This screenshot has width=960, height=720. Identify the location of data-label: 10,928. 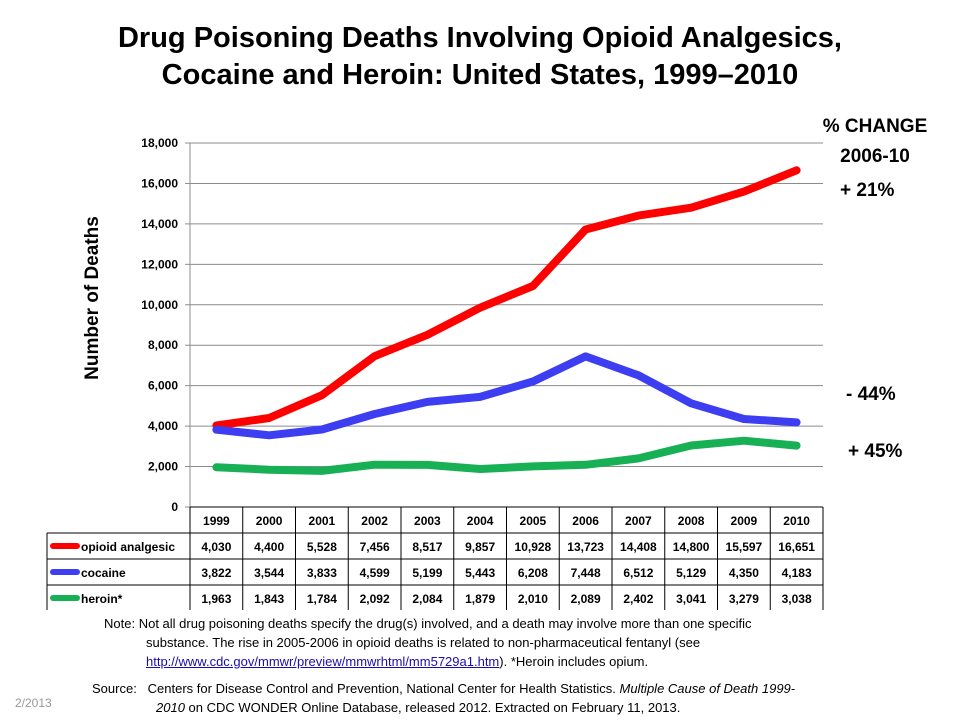
(533, 547).